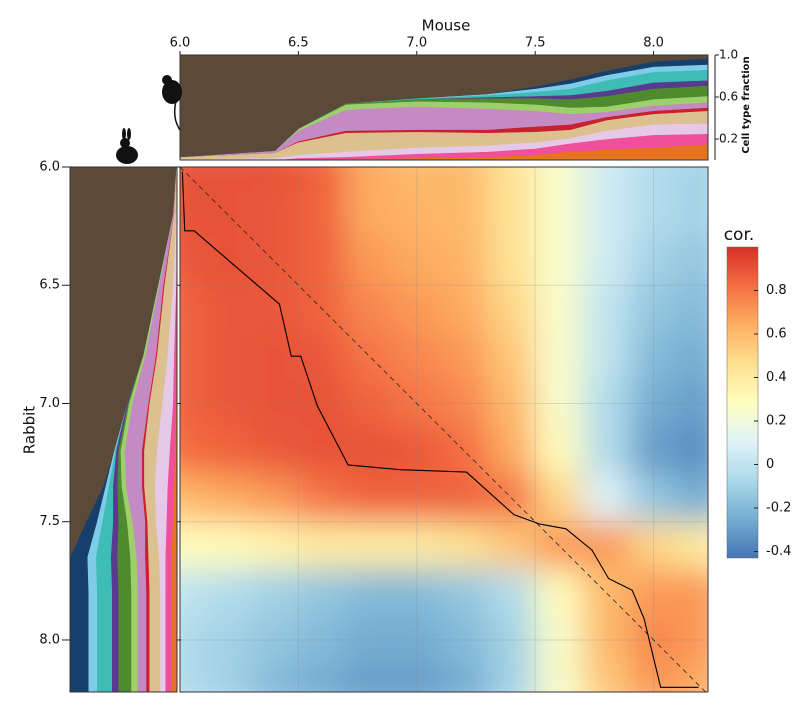  What do you see at coordinates (742, 402) in the screenshot?
I see `colorbar` at bounding box center [742, 402].